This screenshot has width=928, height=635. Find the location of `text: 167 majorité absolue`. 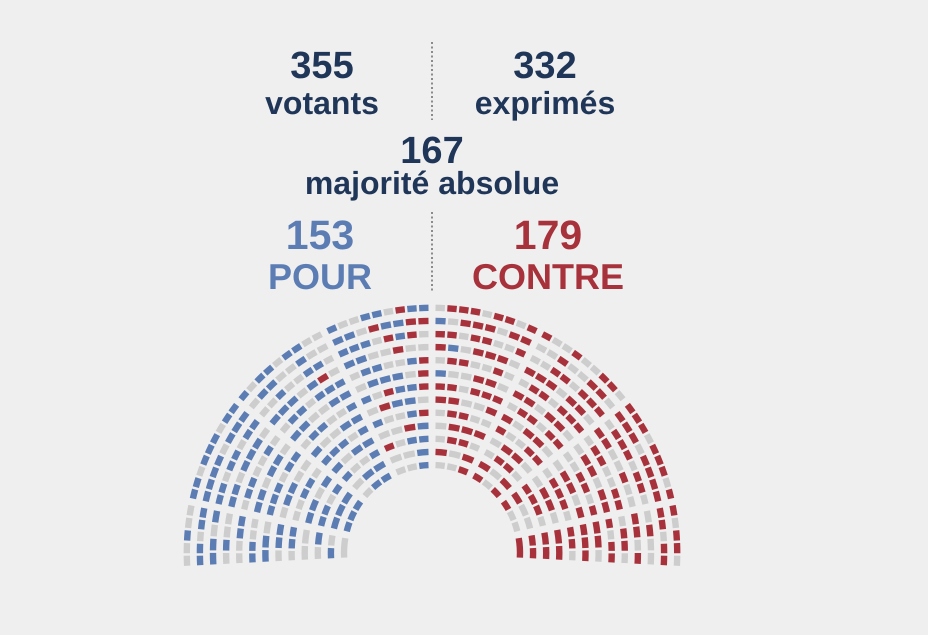

text: 167 majorité absolue is located at coordinates (432, 165).